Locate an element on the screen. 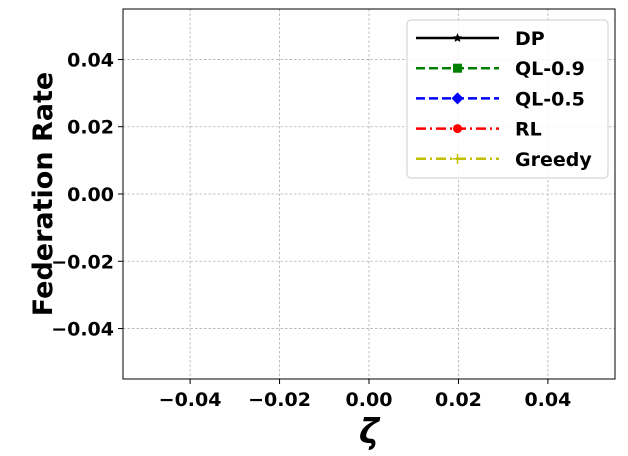 This screenshot has height=456, width=628. legend-label-3: RL is located at coordinates (528, 130).